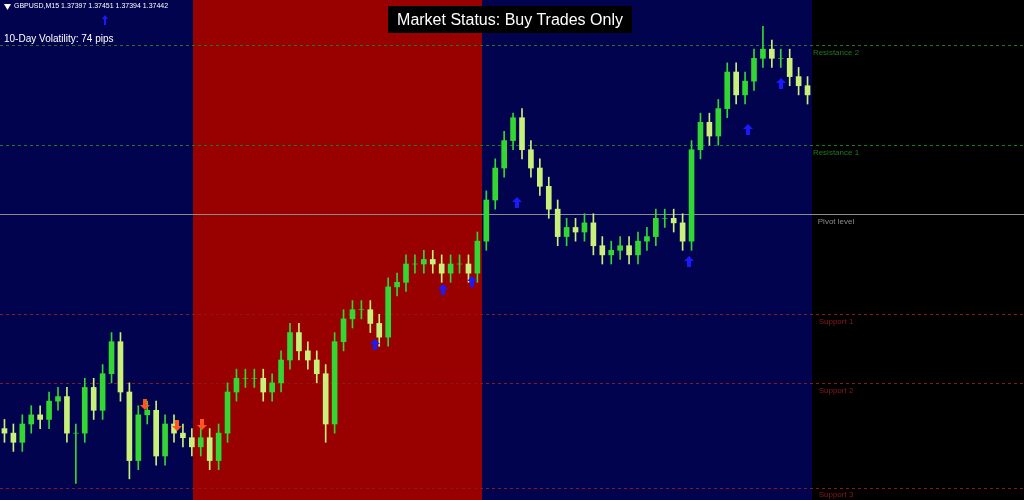  I want to click on chart-title: Market Status: Buy Trades Only, so click(510, 19).